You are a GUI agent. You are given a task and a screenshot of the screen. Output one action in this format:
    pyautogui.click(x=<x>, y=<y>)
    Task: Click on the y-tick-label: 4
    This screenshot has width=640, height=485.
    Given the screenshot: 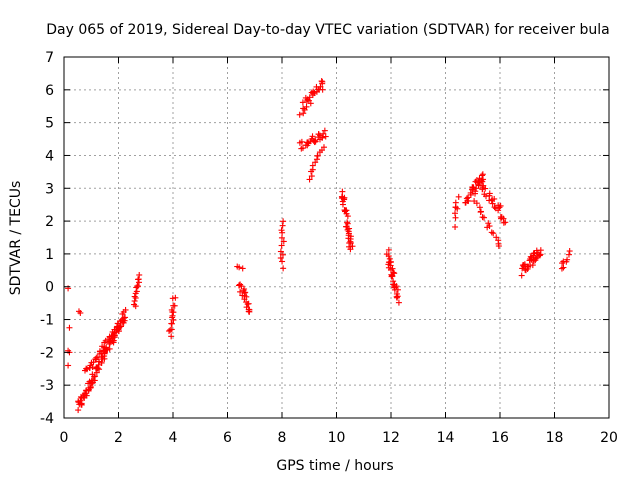 What is the action you would take?
    pyautogui.click(x=49, y=156)
    